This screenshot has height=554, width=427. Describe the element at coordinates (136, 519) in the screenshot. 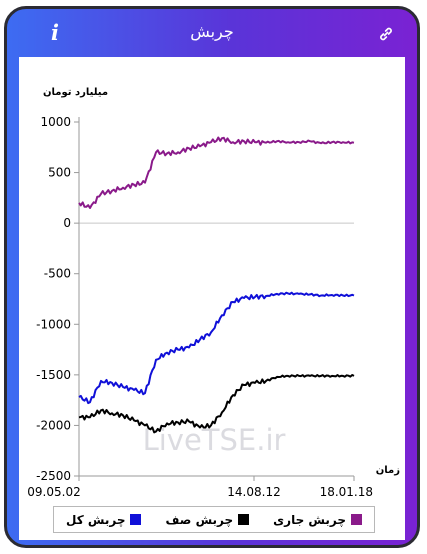

I see `legend-swatch-kol` at that location.